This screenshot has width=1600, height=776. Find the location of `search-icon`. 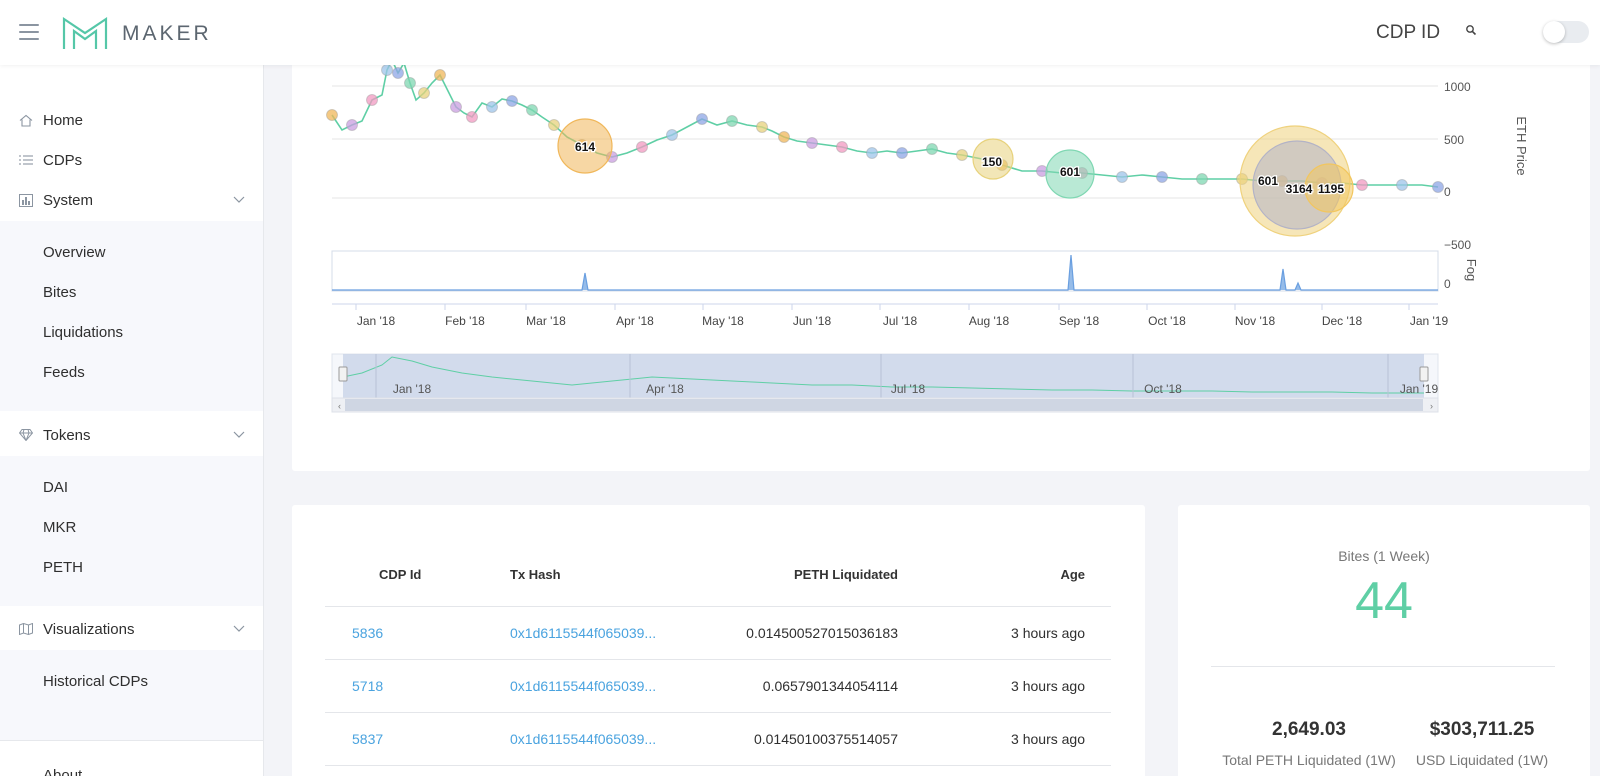

search-icon is located at coordinates (1471, 30).